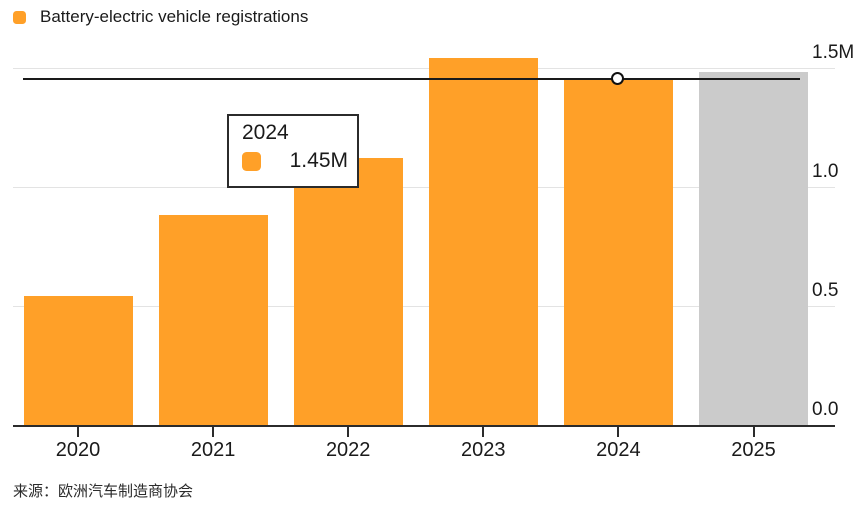  What do you see at coordinates (265, 132) in the screenshot?
I see `tooltip-year: 2024` at bounding box center [265, 132].